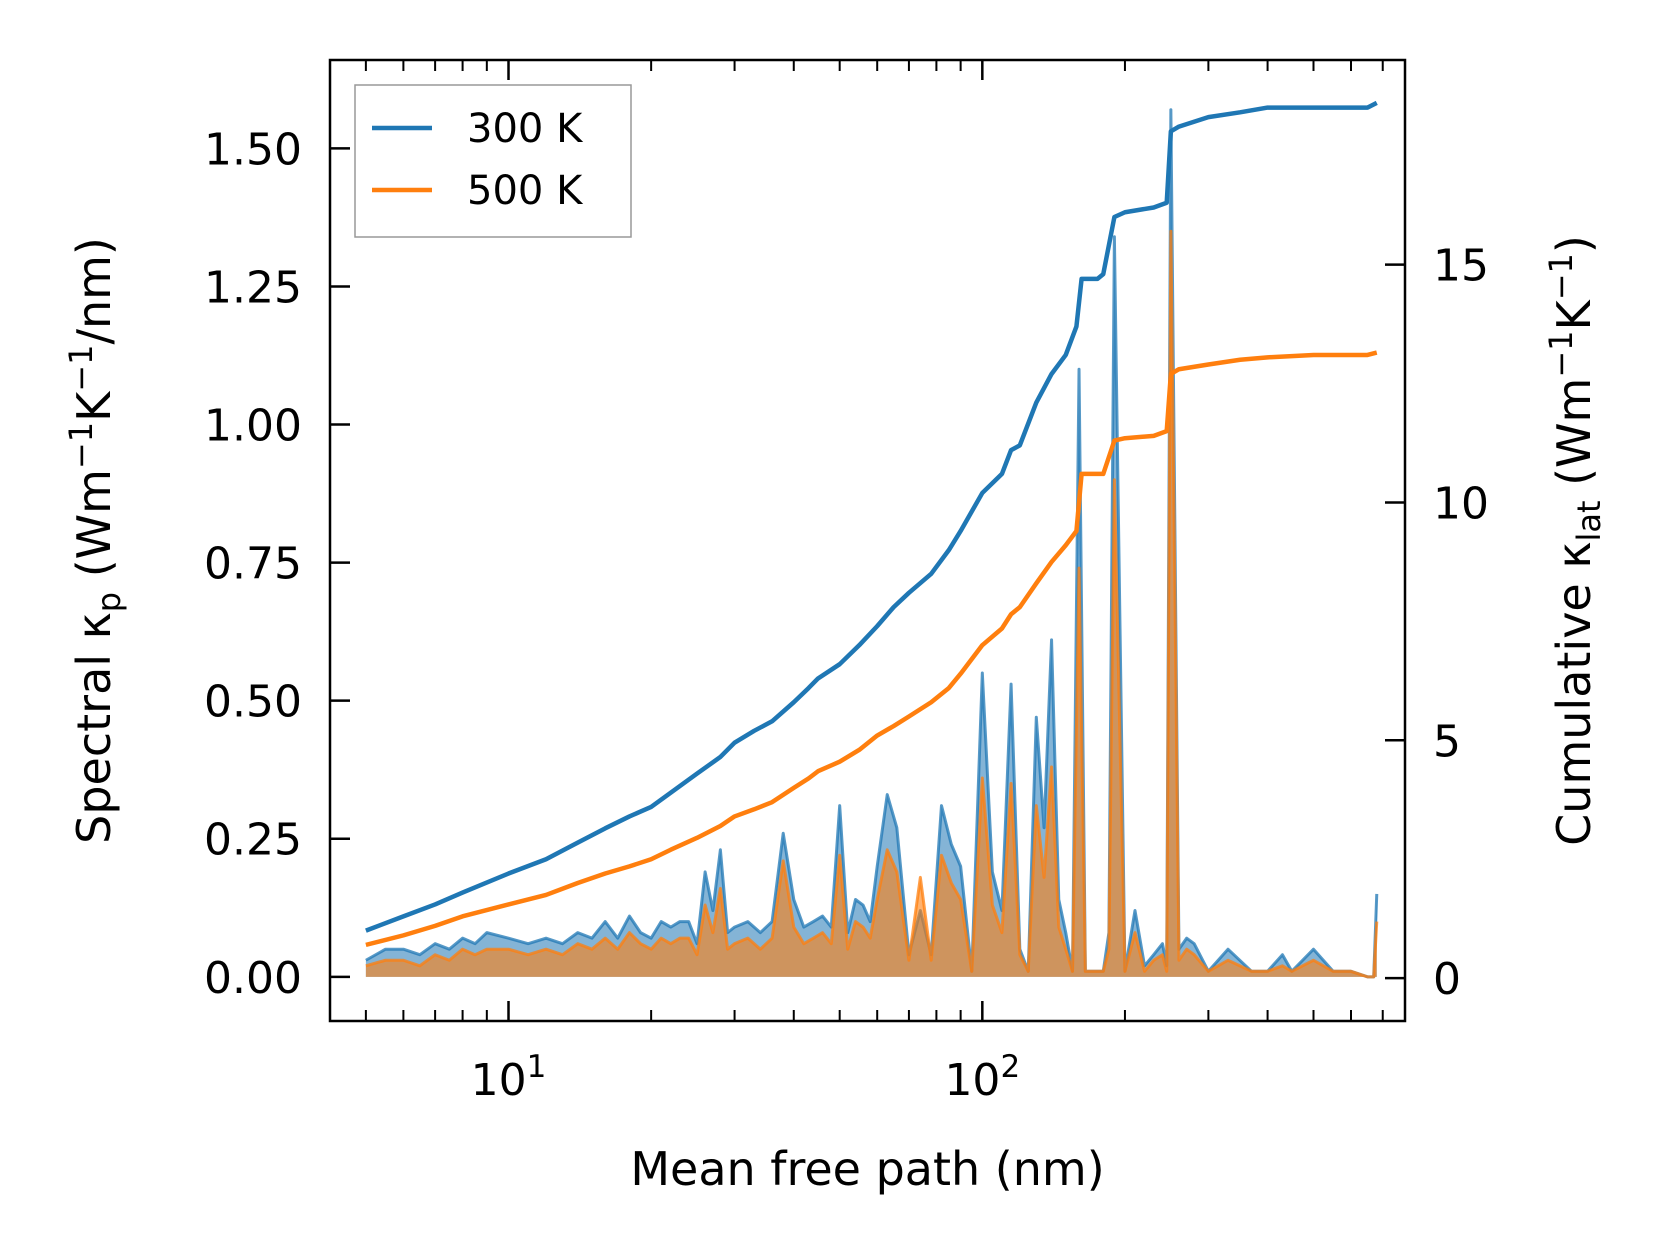 The width and height of the screenshot is (1660, 1254). I want to click on y2-tick-label: 10, so click(1461, 503).